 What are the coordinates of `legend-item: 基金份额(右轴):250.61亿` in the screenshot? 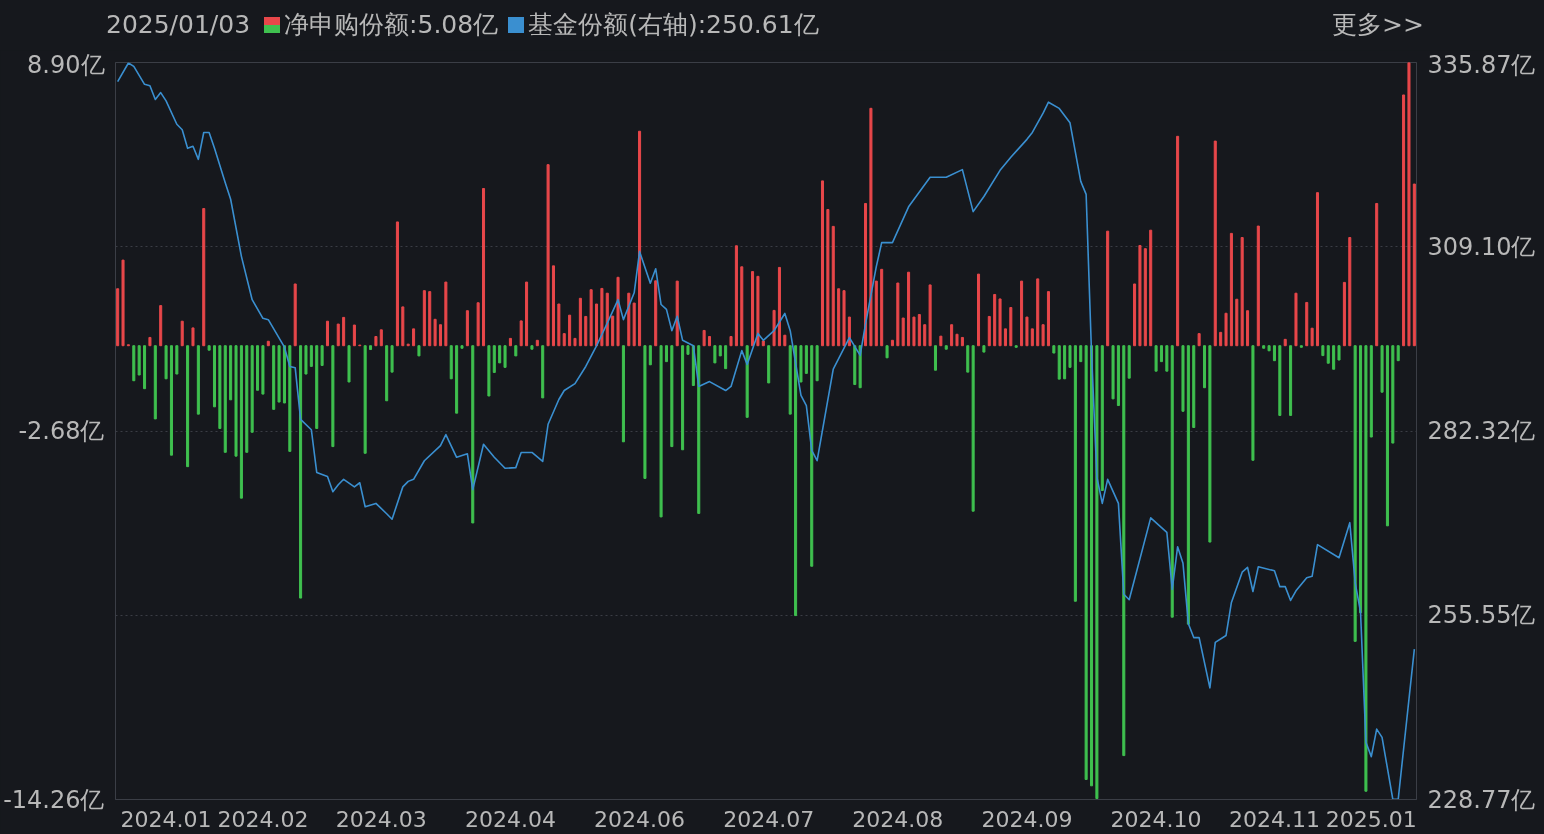 It's located at (663, 25).